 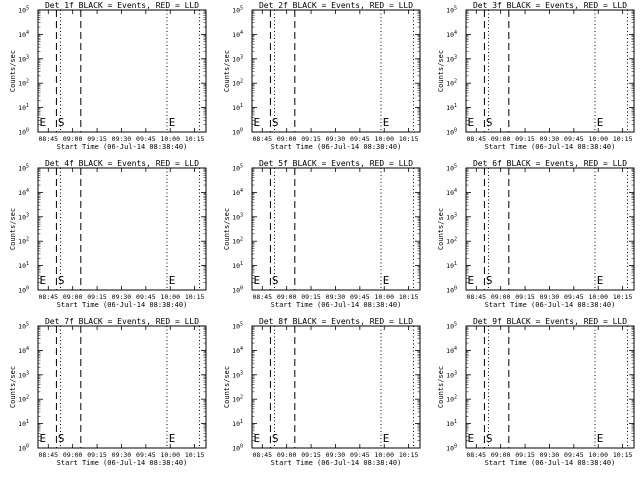 I want to click on panel-title: Det 7f BLACK = Events, RED = LLD, so click(x=122, y=321).